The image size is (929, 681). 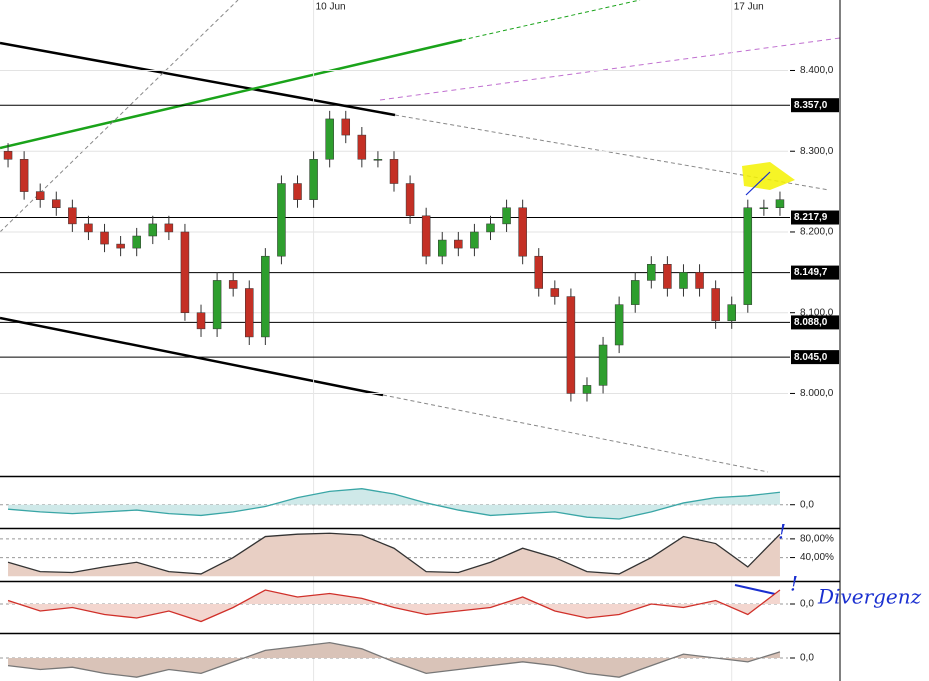 What do you see at coordinates (817, 393) in the screenshot?
I see `y-tick-label: 8.000,0` at bounding box center [817, 393].